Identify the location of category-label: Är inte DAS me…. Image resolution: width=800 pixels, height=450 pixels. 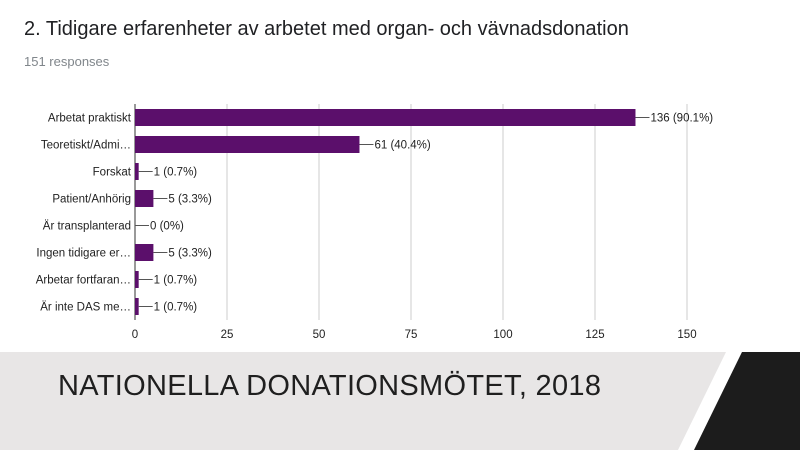
(85, 308).